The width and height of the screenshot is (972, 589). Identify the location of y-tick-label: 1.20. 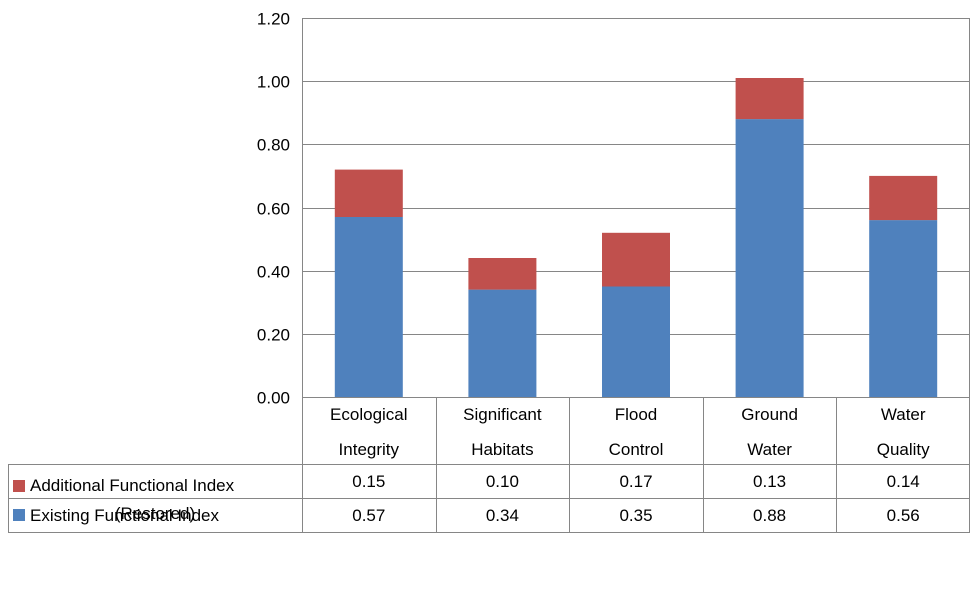
(273, 19).